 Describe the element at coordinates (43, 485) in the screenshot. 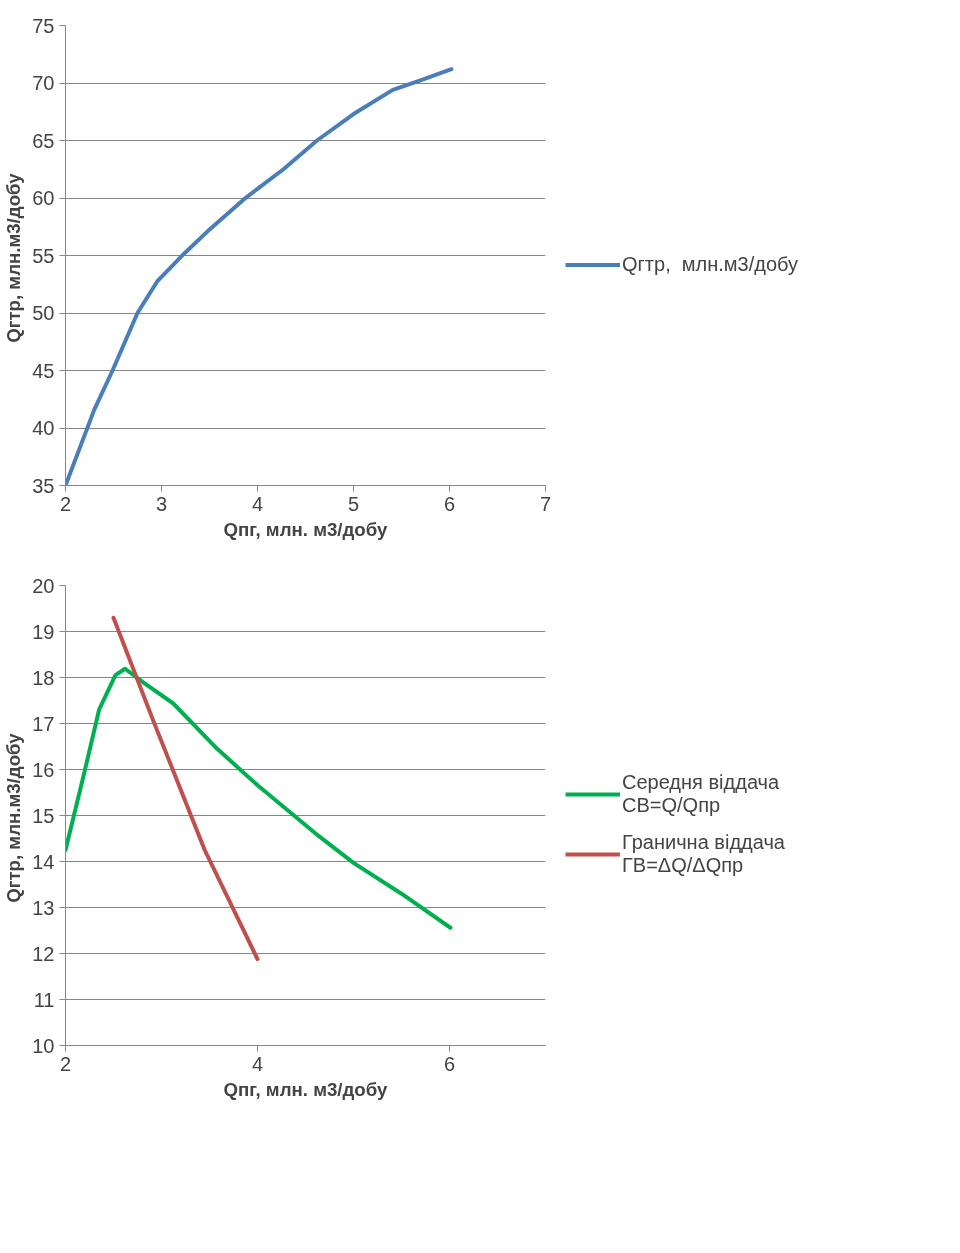

I see `y-tick-label: 35` at that location.